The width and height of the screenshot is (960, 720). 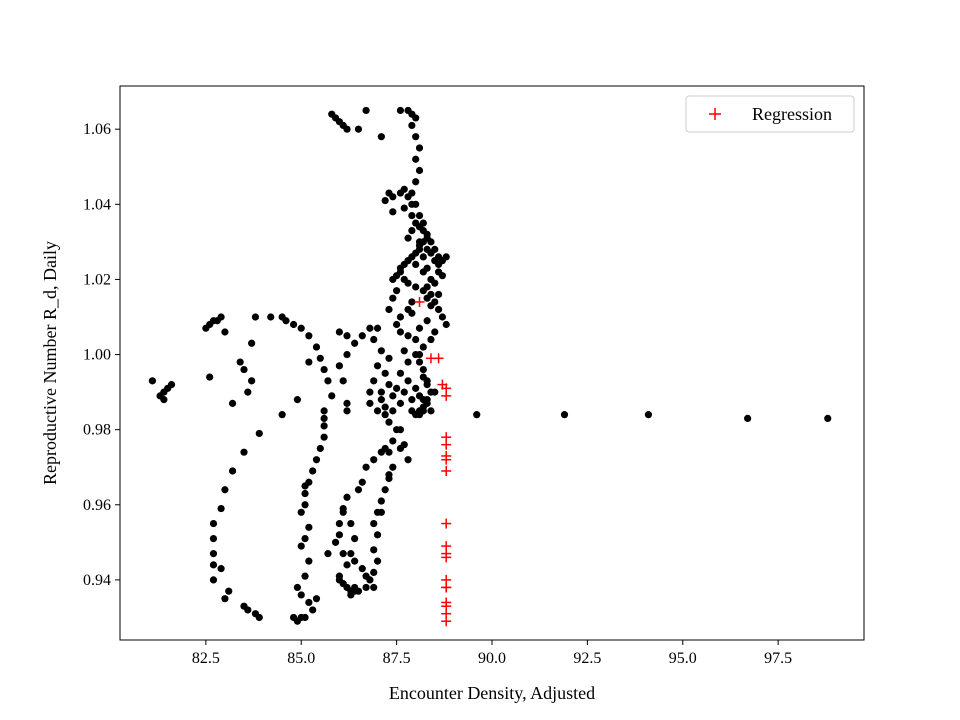 I want to click on x-tick-label: 87.5, so click(x=397, y=658).